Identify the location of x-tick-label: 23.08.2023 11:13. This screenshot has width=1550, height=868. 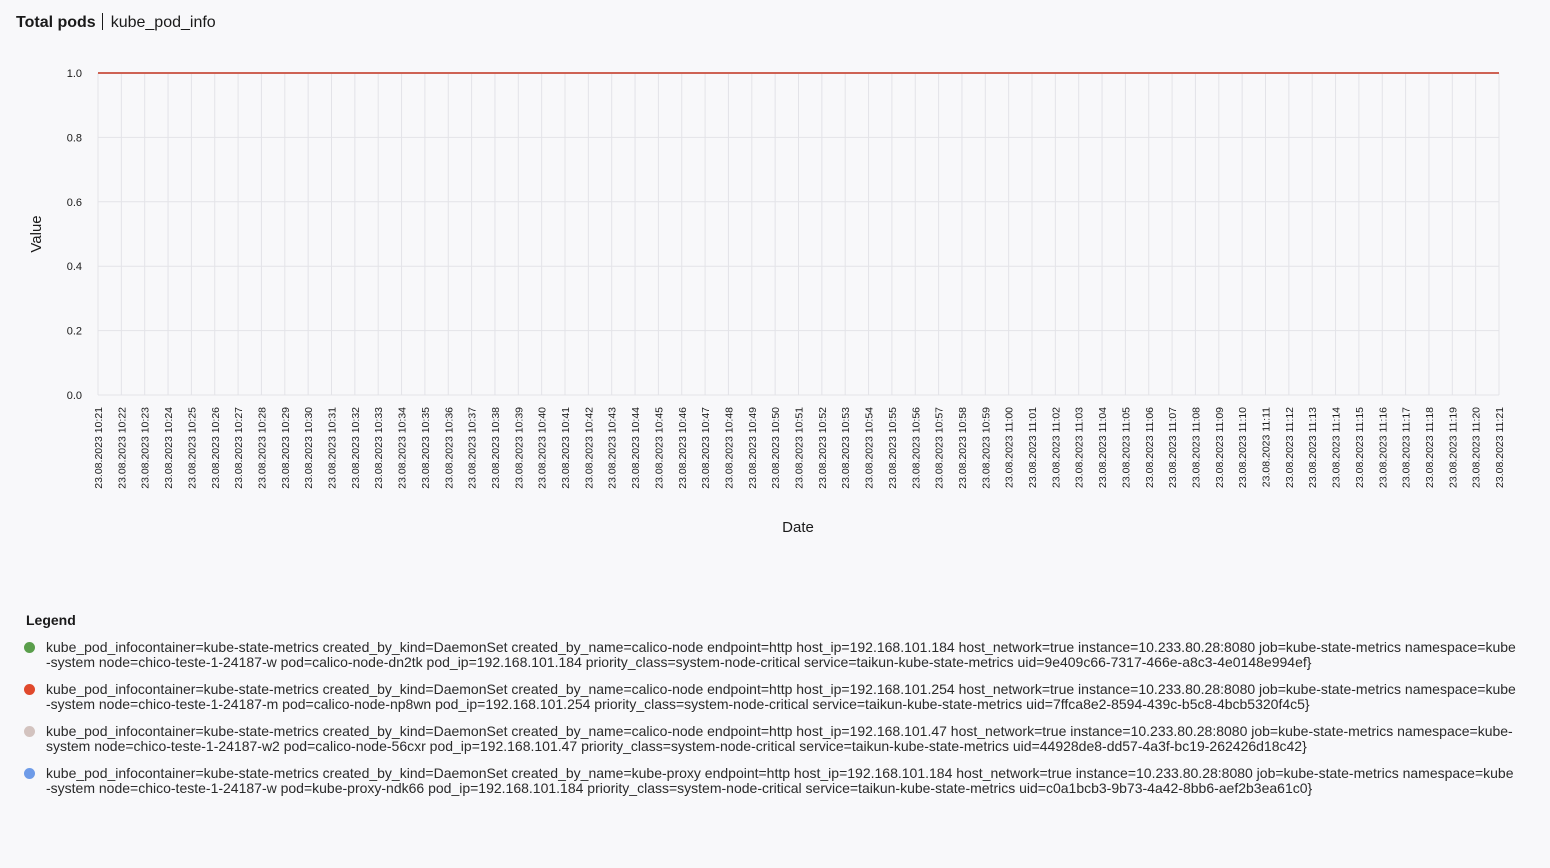
(1313, 447).